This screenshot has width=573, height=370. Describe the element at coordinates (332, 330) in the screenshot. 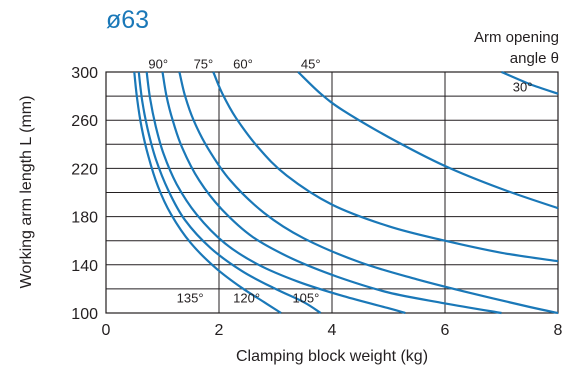

I see `x-tick-label: 4` at that location.